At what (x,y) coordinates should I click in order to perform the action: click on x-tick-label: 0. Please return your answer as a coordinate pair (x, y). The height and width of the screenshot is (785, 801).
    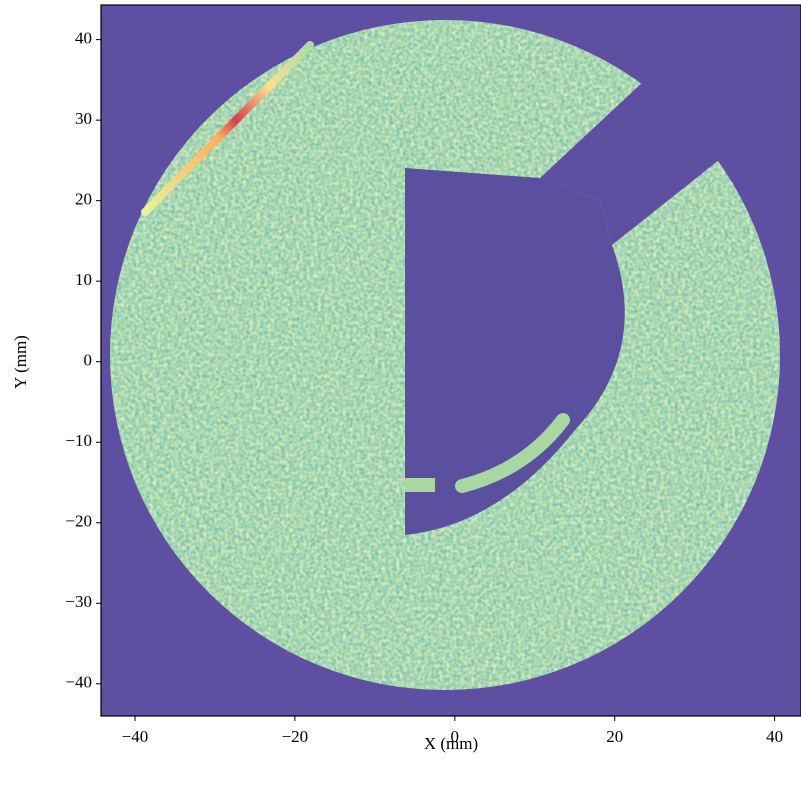
    Looking at the image, I should click on (455, 736).